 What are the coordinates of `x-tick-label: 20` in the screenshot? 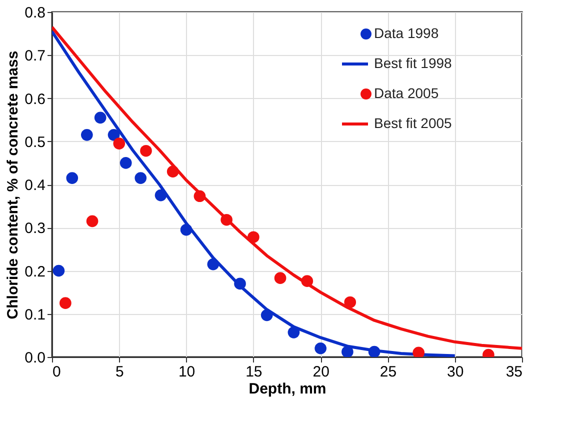 It's located at (321, 372).